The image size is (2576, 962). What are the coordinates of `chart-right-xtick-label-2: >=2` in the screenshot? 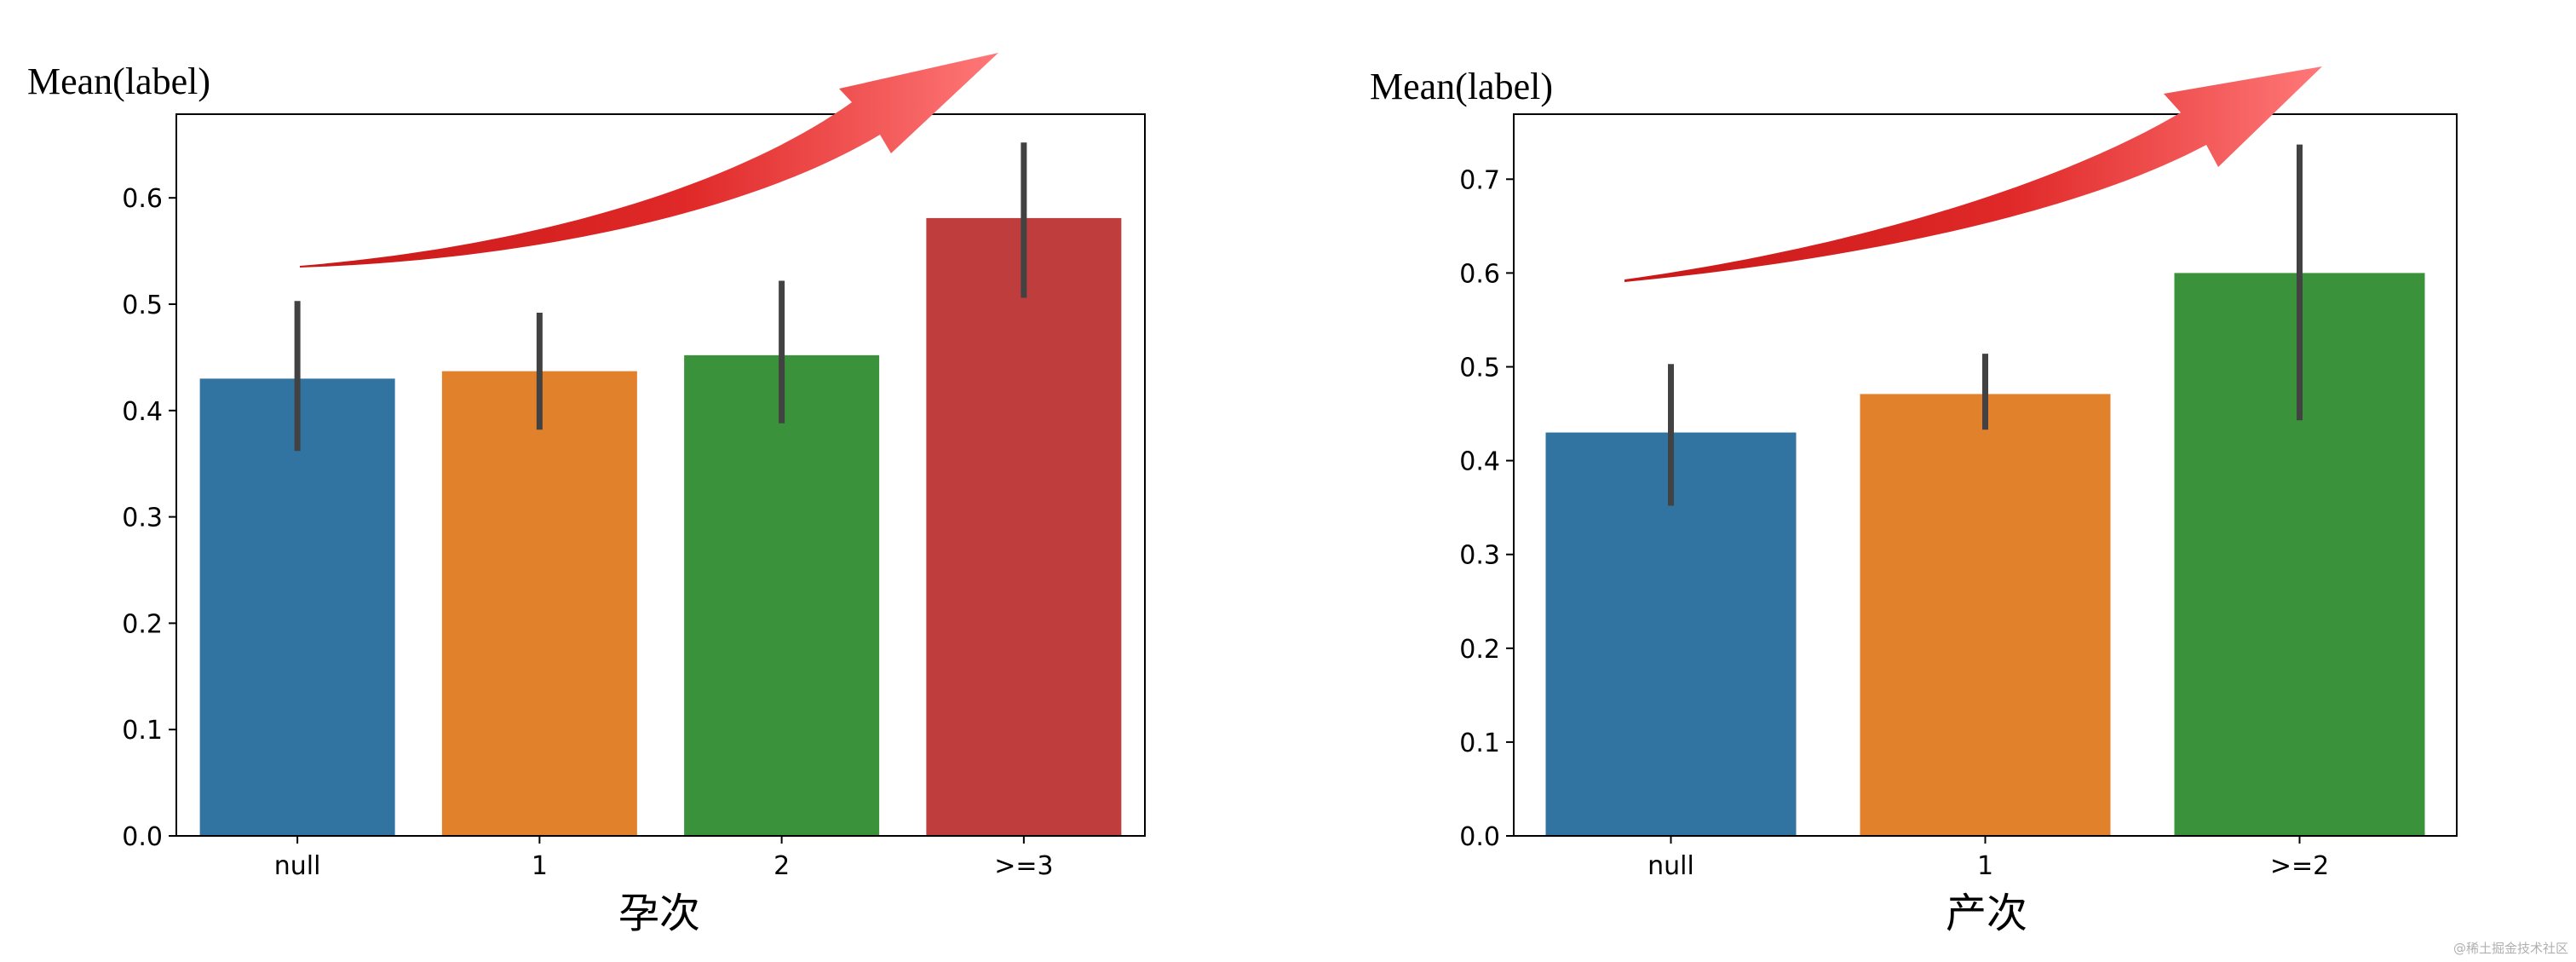 It's located at (2299, 866).